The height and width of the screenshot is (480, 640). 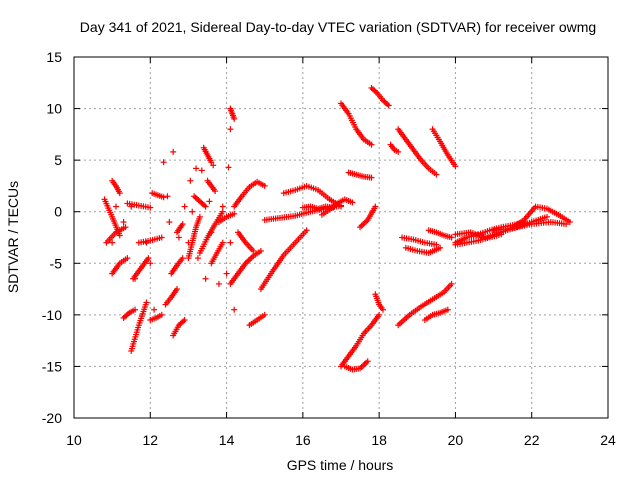 I want to click on x-tick-label: 20, so click(x=456, y=440).